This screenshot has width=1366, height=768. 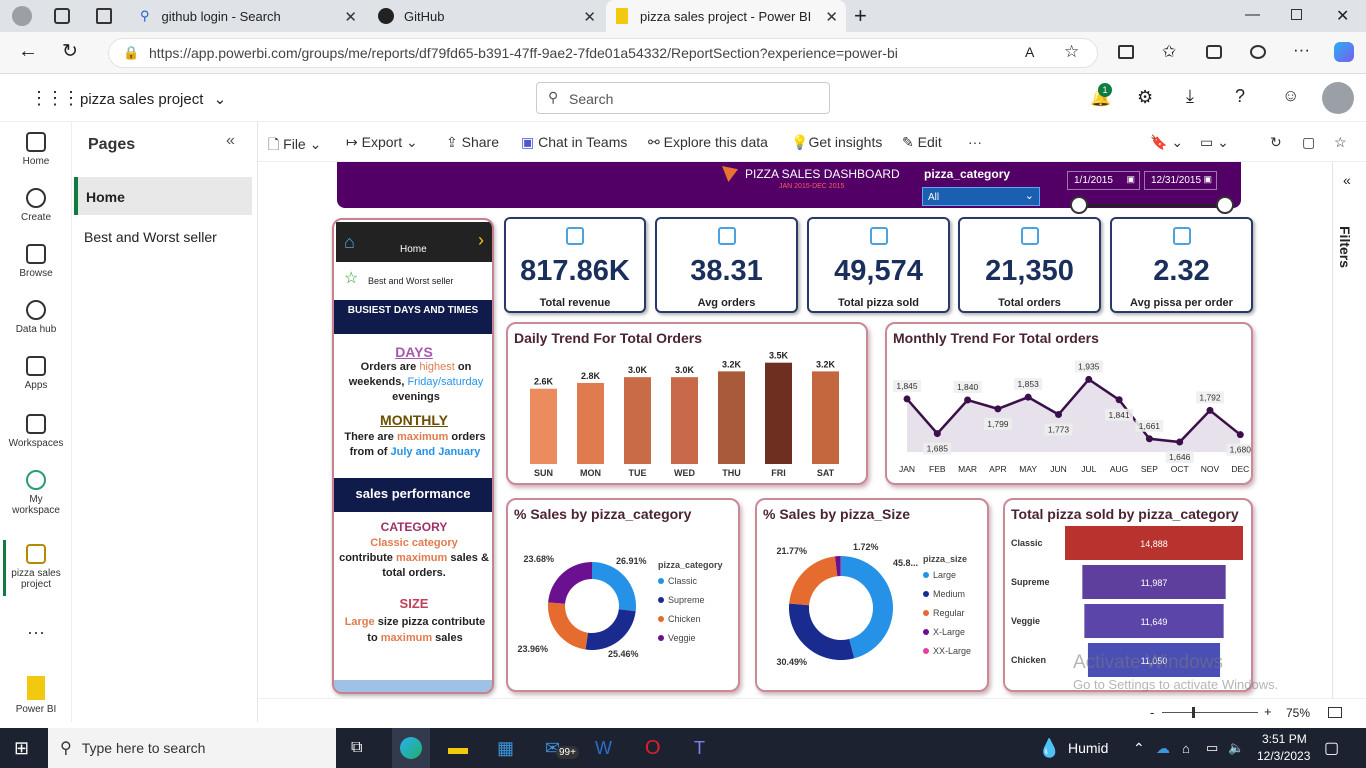 What do you see at coordinates (1268, 711) in the screenshot?
I see `zoom-in-icon: +` at bounding box center [1268, 711].